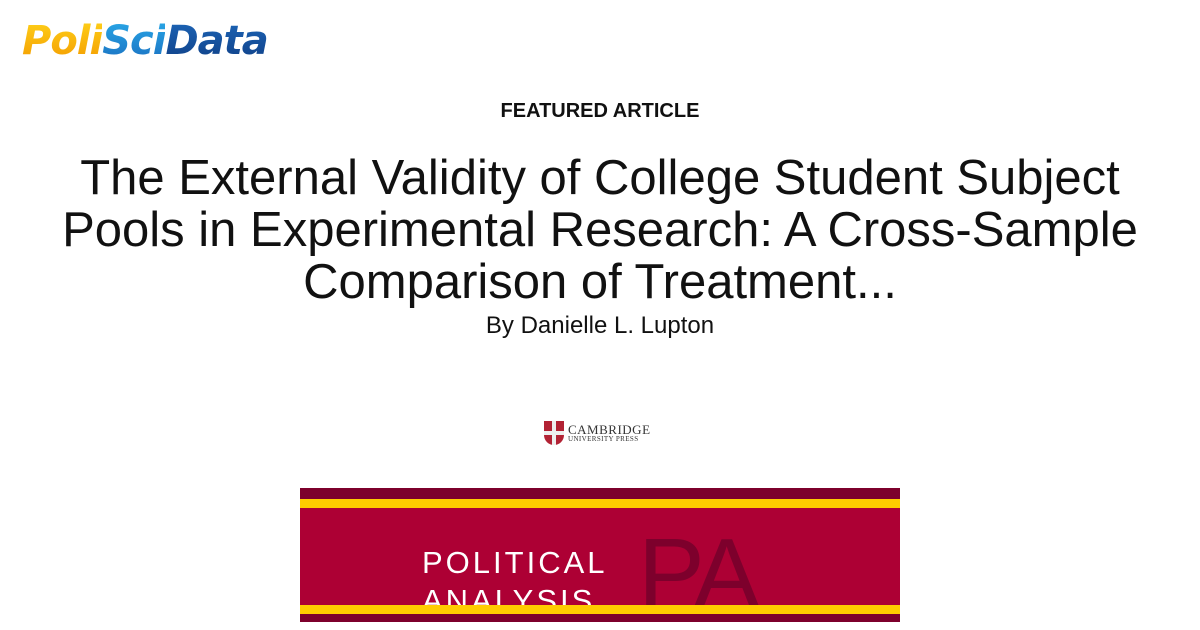 The height and width of the screenshot is (630, 1200). Describe the element at coordinates (515, 562) in the screenshot. I see `journal-name-line: POLITICAL` at that location.